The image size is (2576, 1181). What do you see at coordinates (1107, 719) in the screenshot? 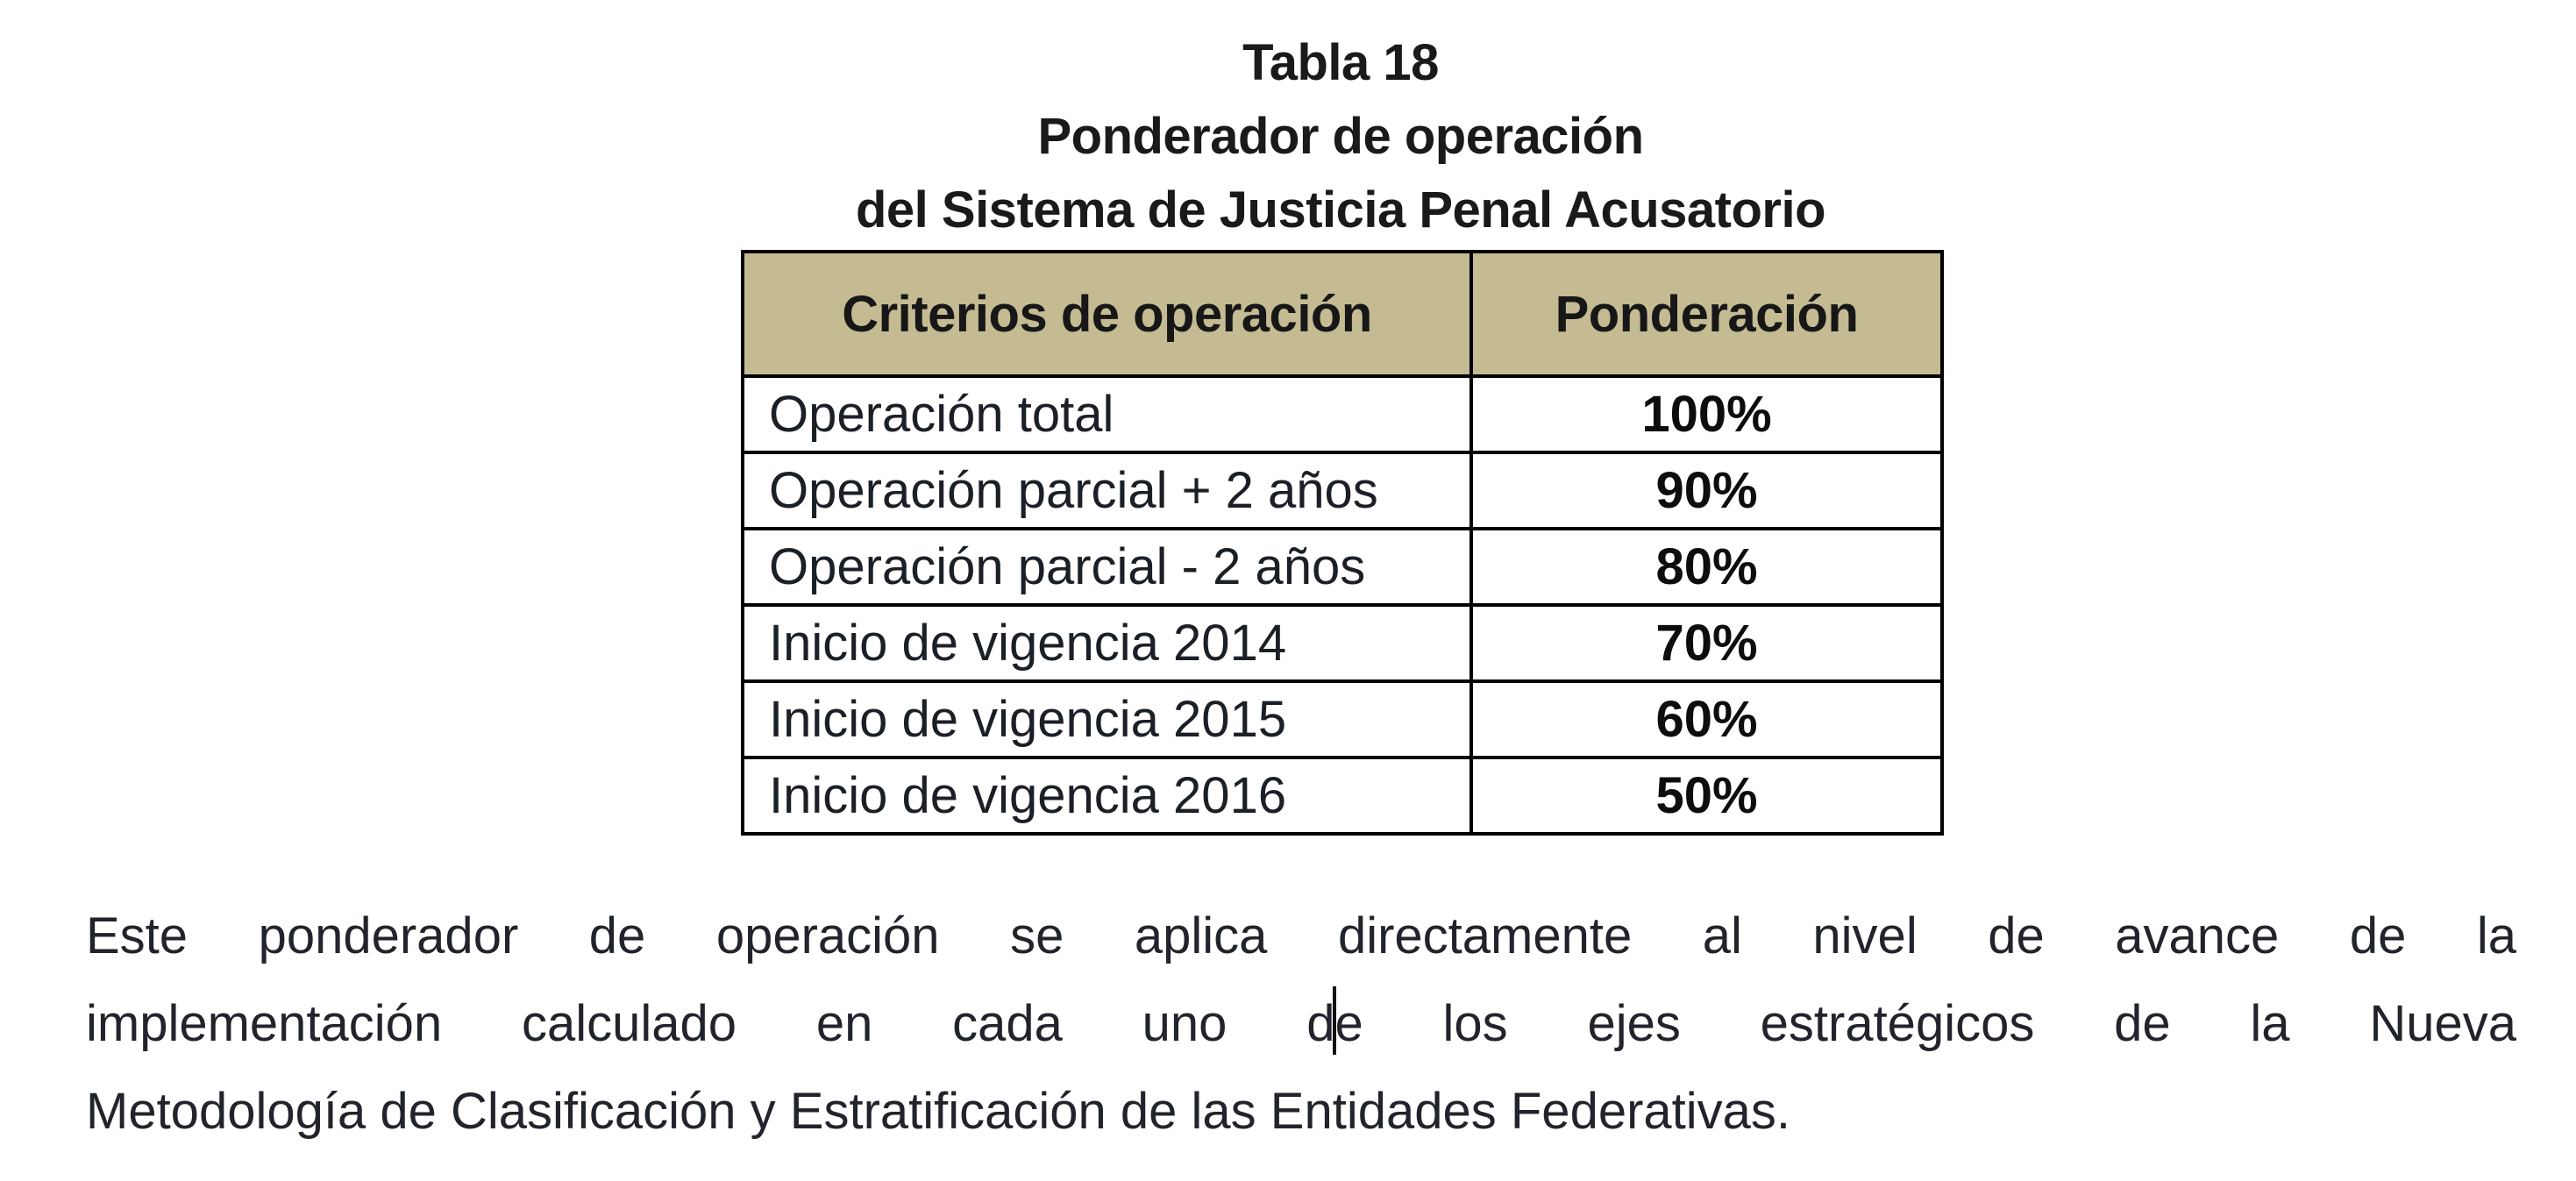
I see `criterio-cell: Inicio de vigencia 2015` at bounding box center [1107, 719].